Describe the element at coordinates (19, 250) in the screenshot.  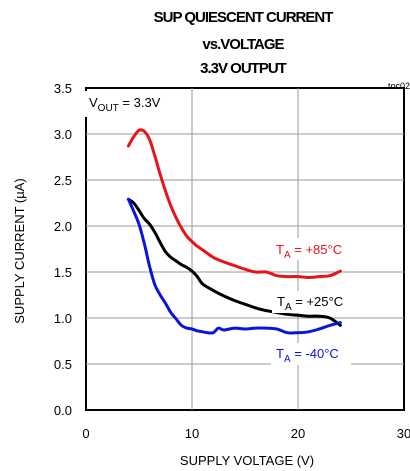
I see `y-axis-label: SUPPLY CURRENT (µA)` at that location.